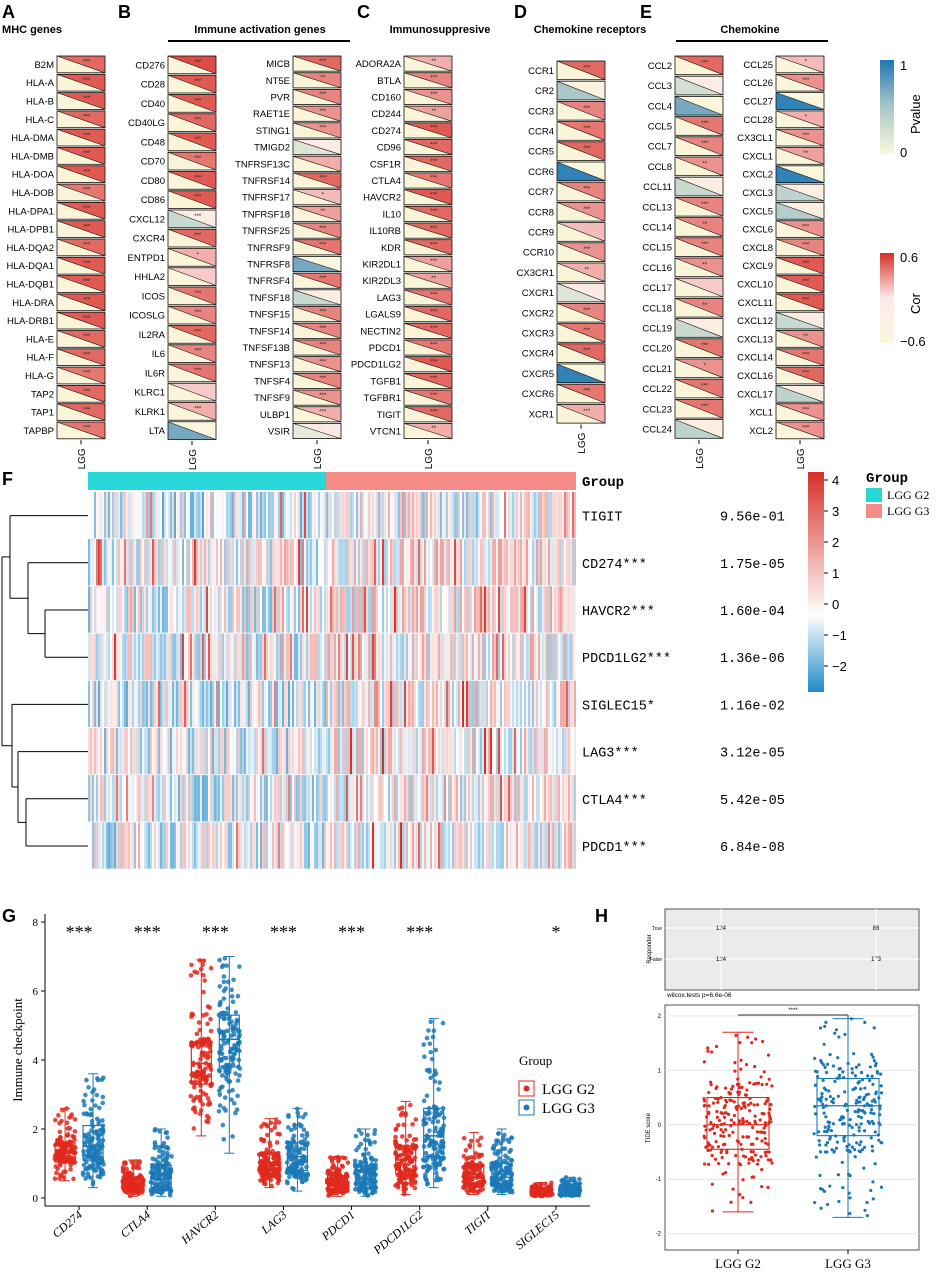  I want to click on gene-label-tgfb1: TGFB1, so click(385, 381).